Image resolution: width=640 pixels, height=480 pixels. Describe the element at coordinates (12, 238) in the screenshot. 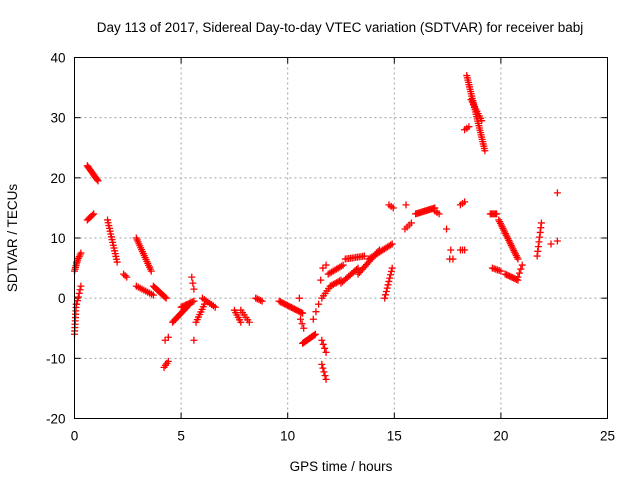

I see `y-axis-label: SDTVAR / TECUs` at that location.